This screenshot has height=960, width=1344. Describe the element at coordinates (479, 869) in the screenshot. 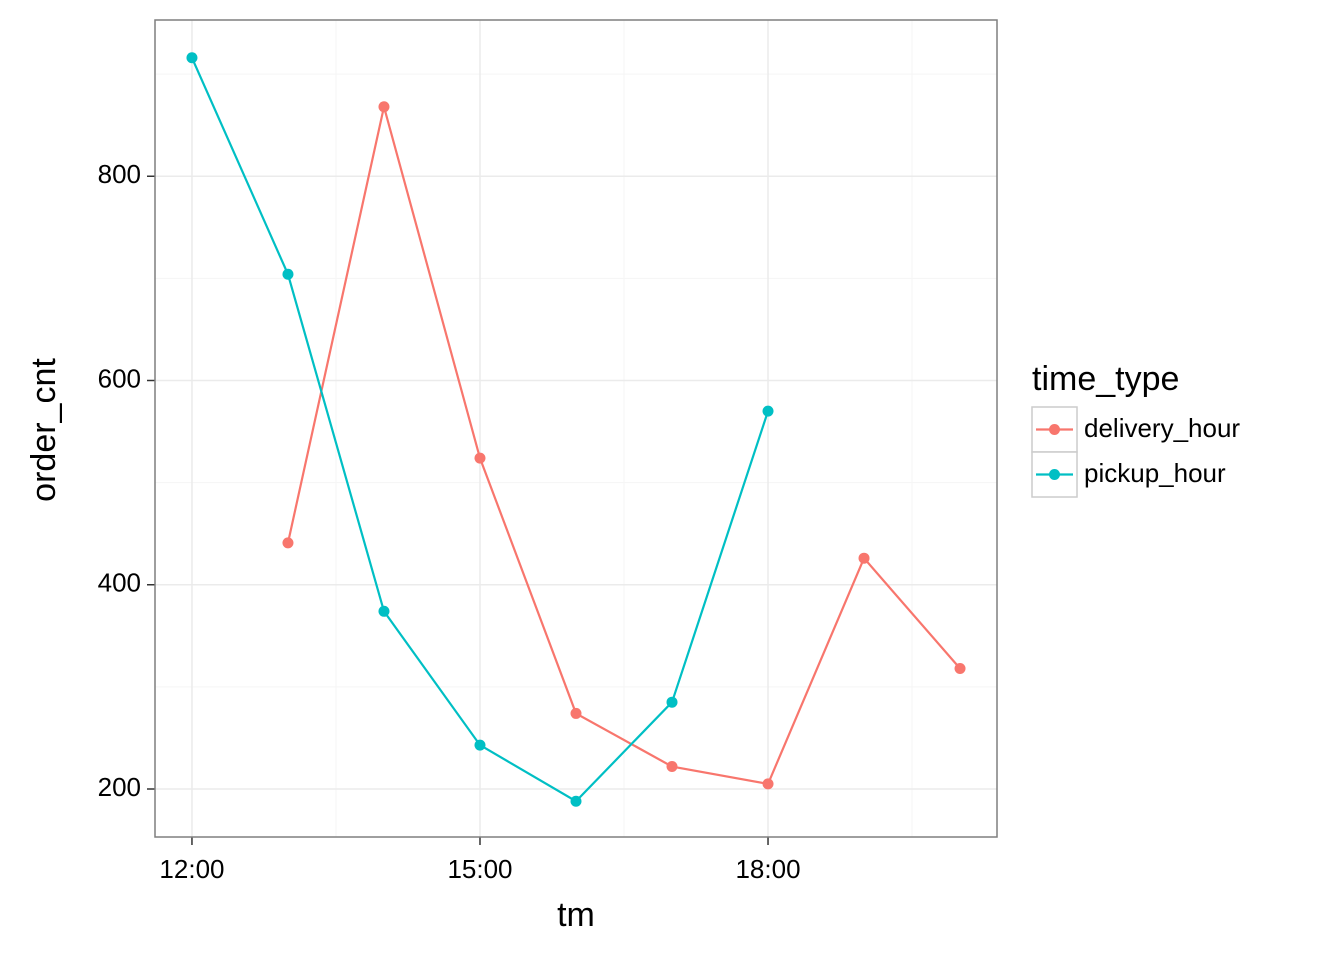

I see `x-tick-label: 15:00` at that location.